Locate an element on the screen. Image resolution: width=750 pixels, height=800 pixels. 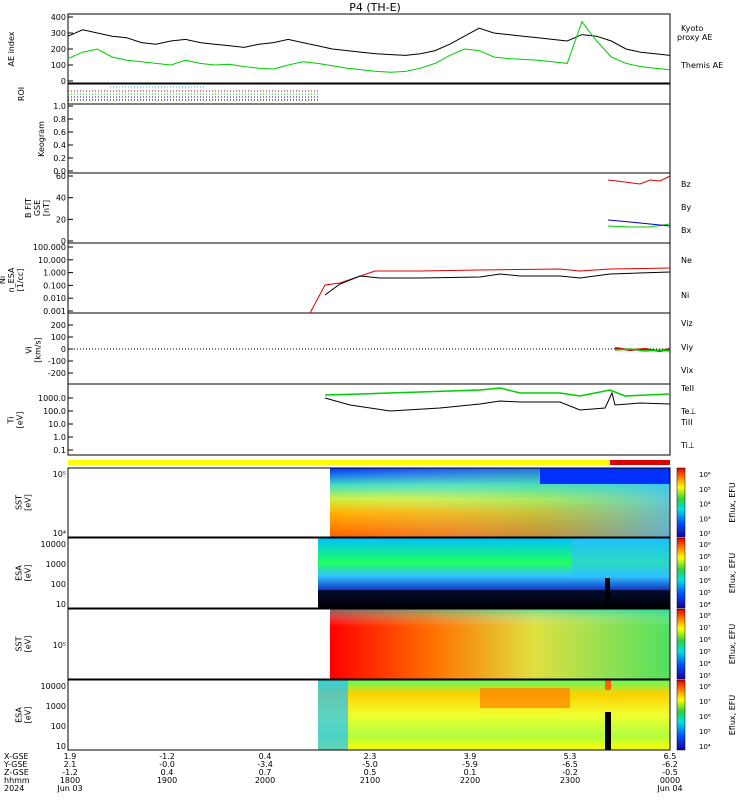
legend-kyoto-2: proxy AE is located at coordinates (694, 37).